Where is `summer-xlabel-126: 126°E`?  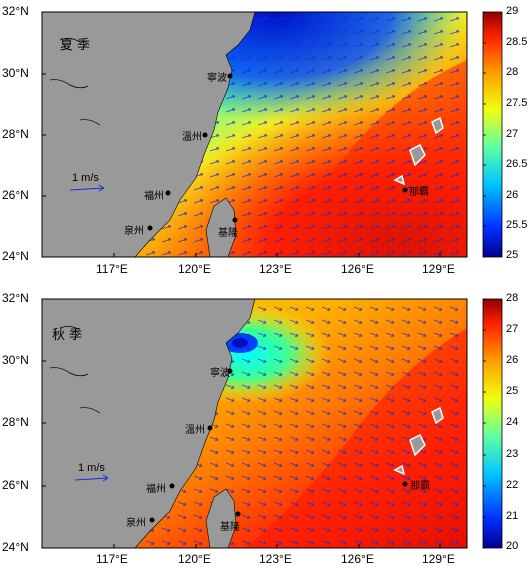 summer-xlabel-126: 126°E is located at coordinates (357, 269).